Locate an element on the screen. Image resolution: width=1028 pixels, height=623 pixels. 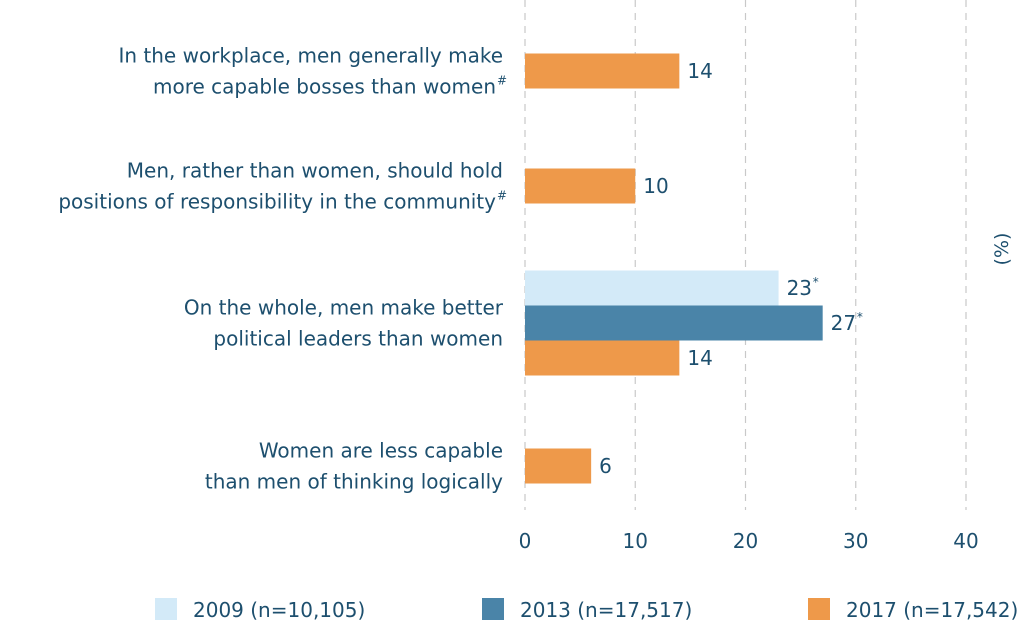
unit-label: (%) is located at coordinates (1002, 249).